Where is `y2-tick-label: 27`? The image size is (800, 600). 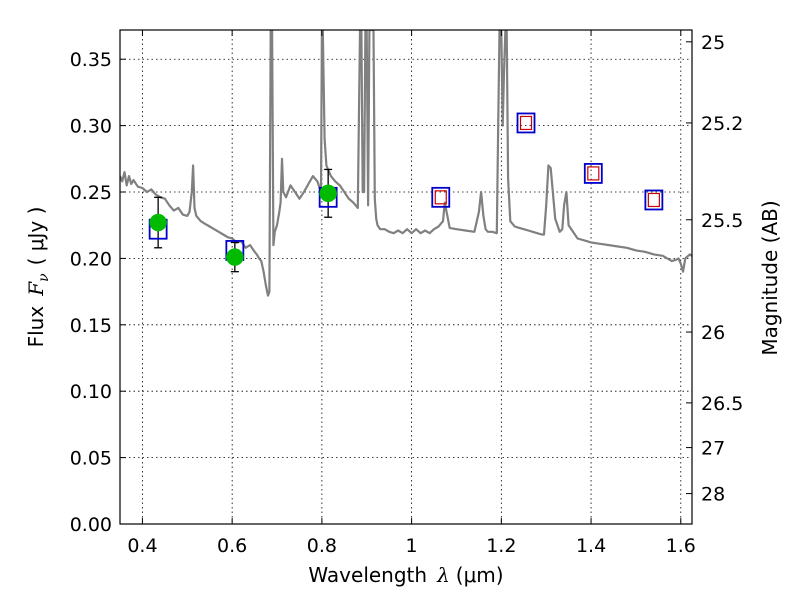 y2-tick-label: 27 is located at coordinates (713, 449).